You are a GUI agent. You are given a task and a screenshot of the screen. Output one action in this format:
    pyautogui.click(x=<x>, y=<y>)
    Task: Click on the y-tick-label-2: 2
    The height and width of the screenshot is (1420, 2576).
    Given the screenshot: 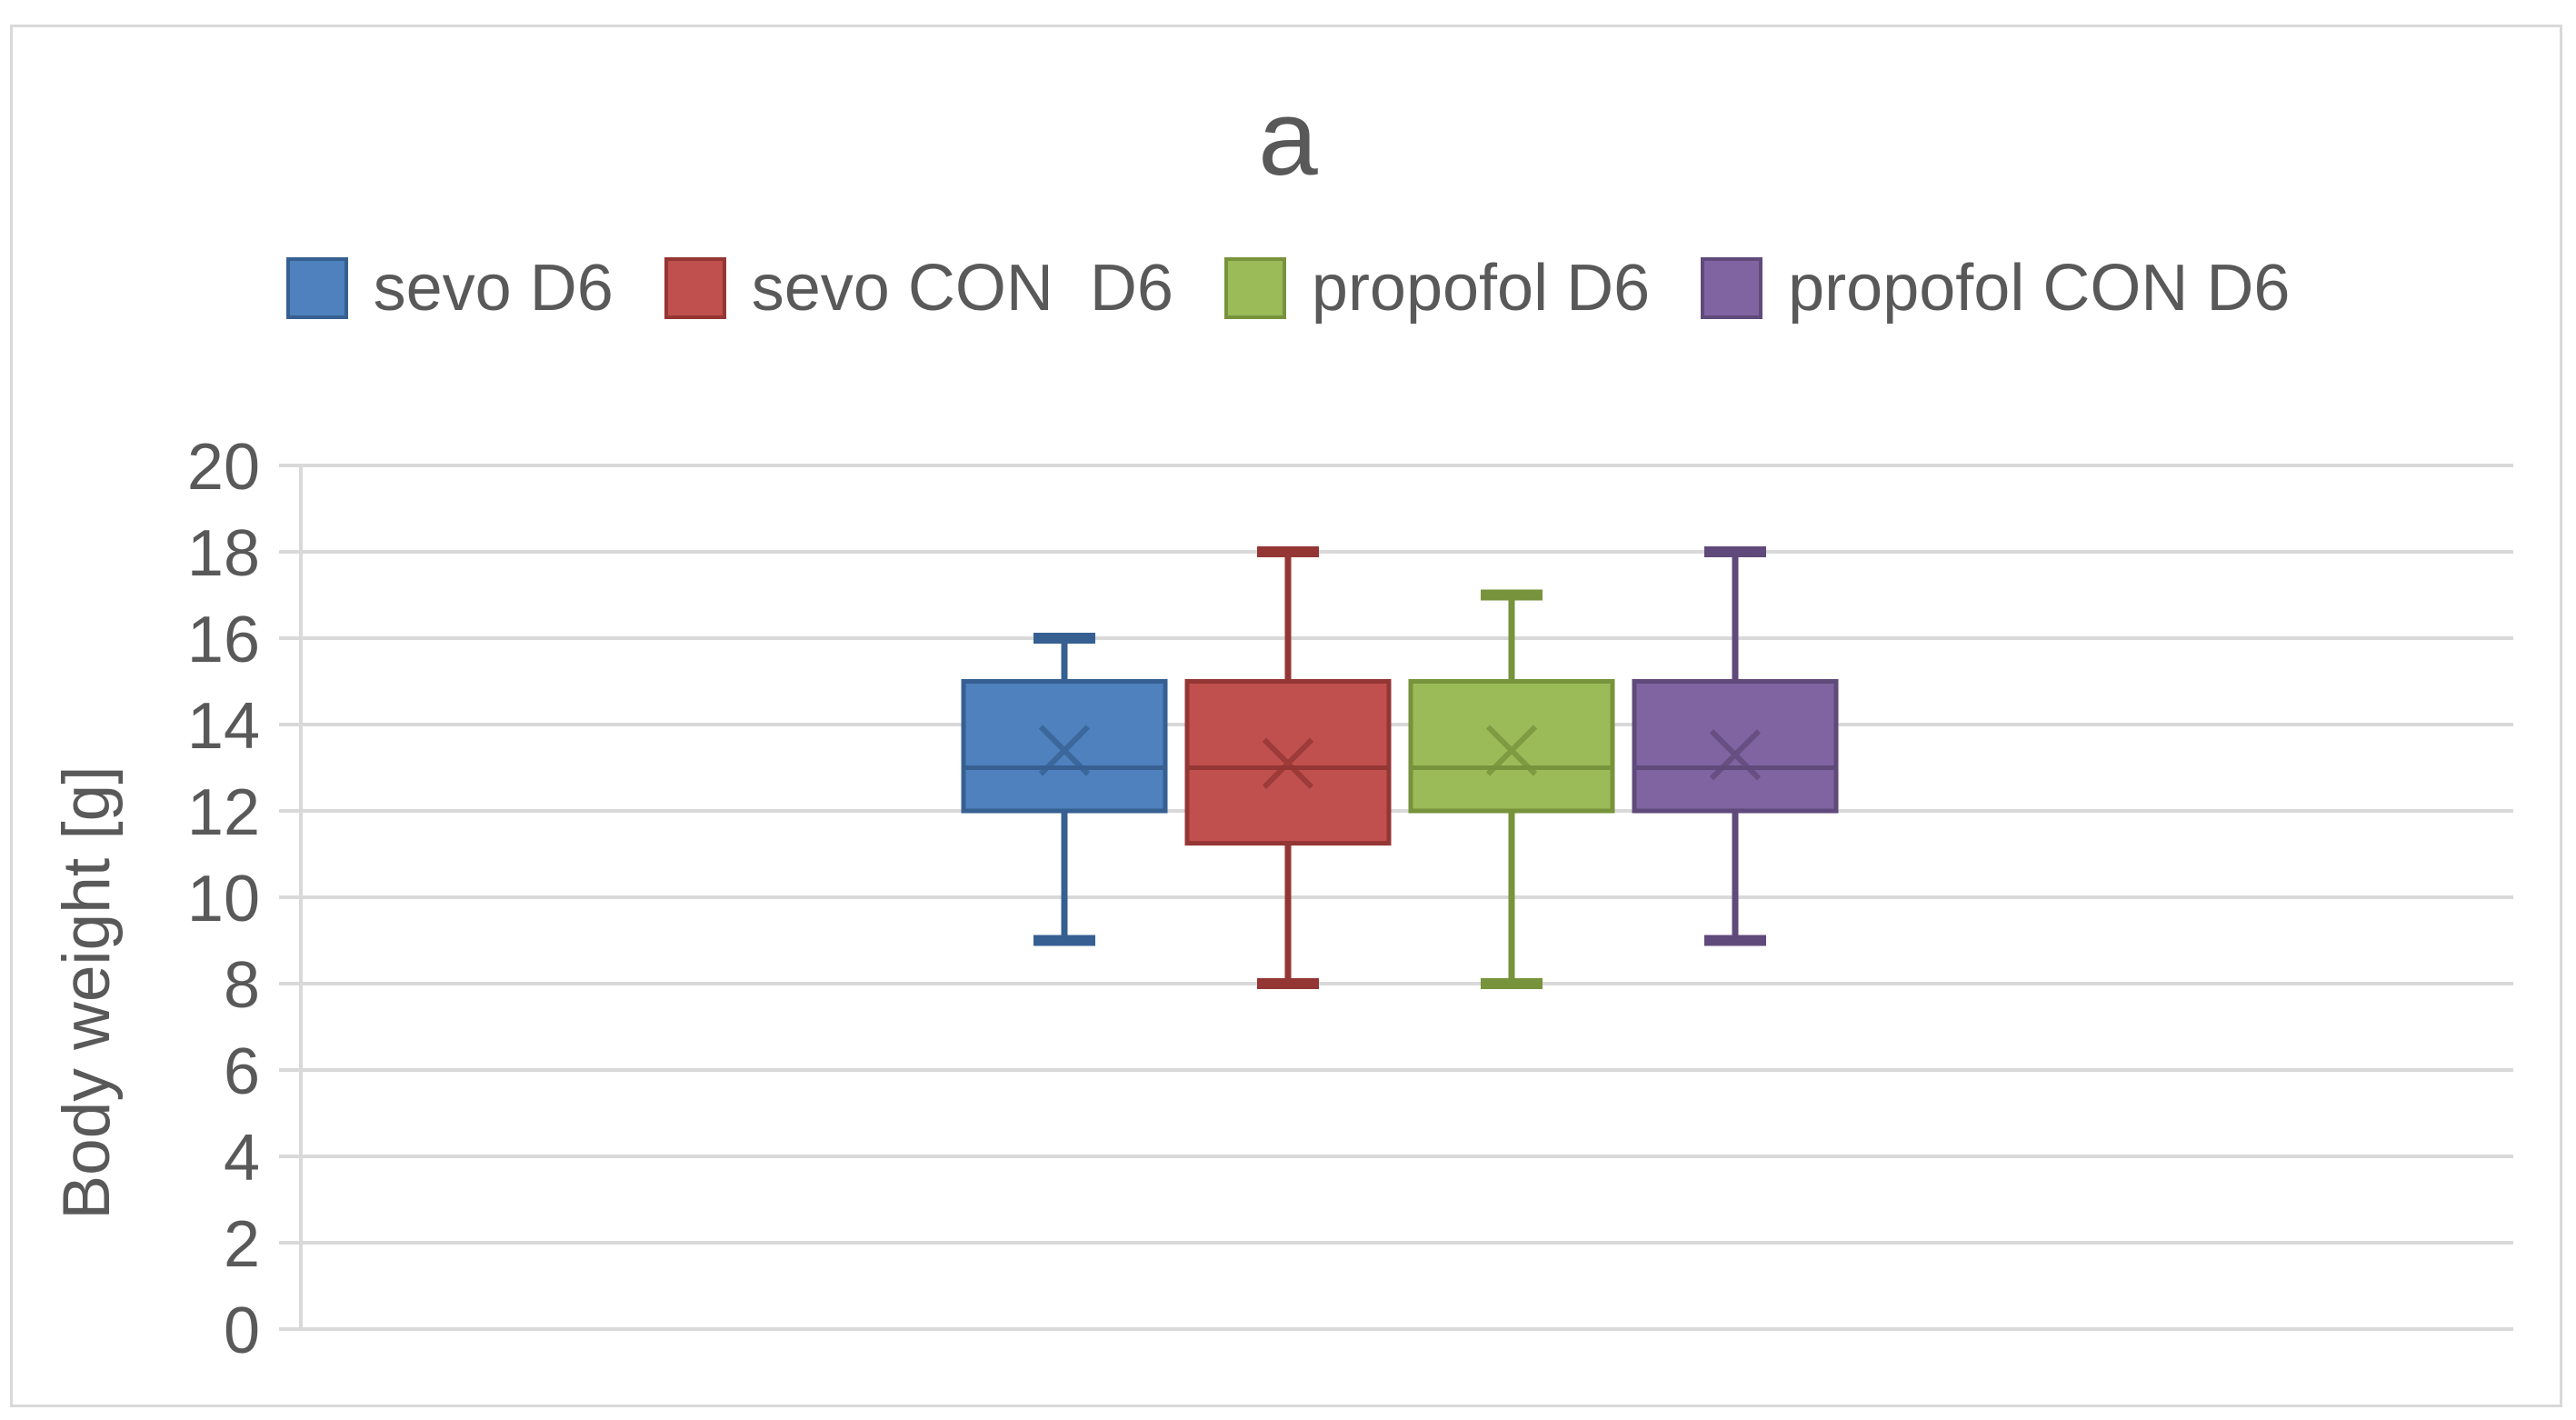 What is the action you would take?
    pyautogui.click(x=242, y=1244)
    